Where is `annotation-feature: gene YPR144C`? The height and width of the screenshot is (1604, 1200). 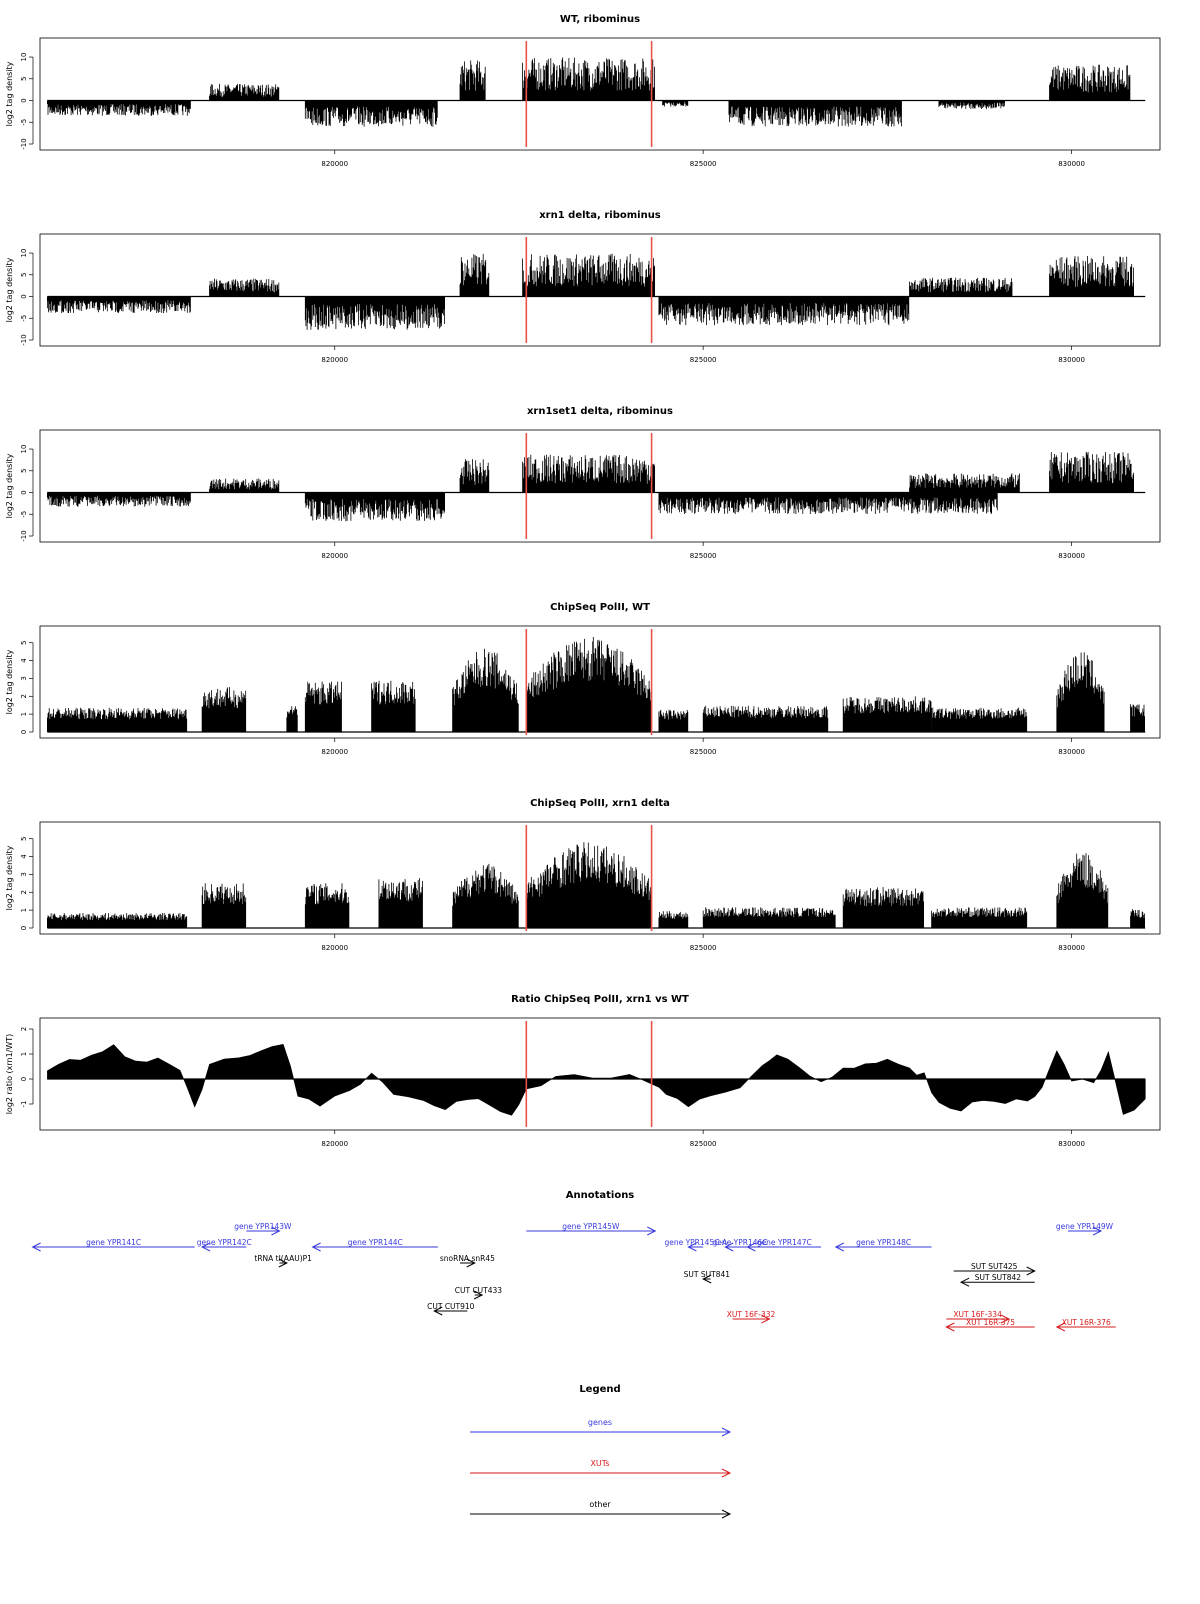 annotation-feature: gene YPR144C is located at coordinates (374, 1245).